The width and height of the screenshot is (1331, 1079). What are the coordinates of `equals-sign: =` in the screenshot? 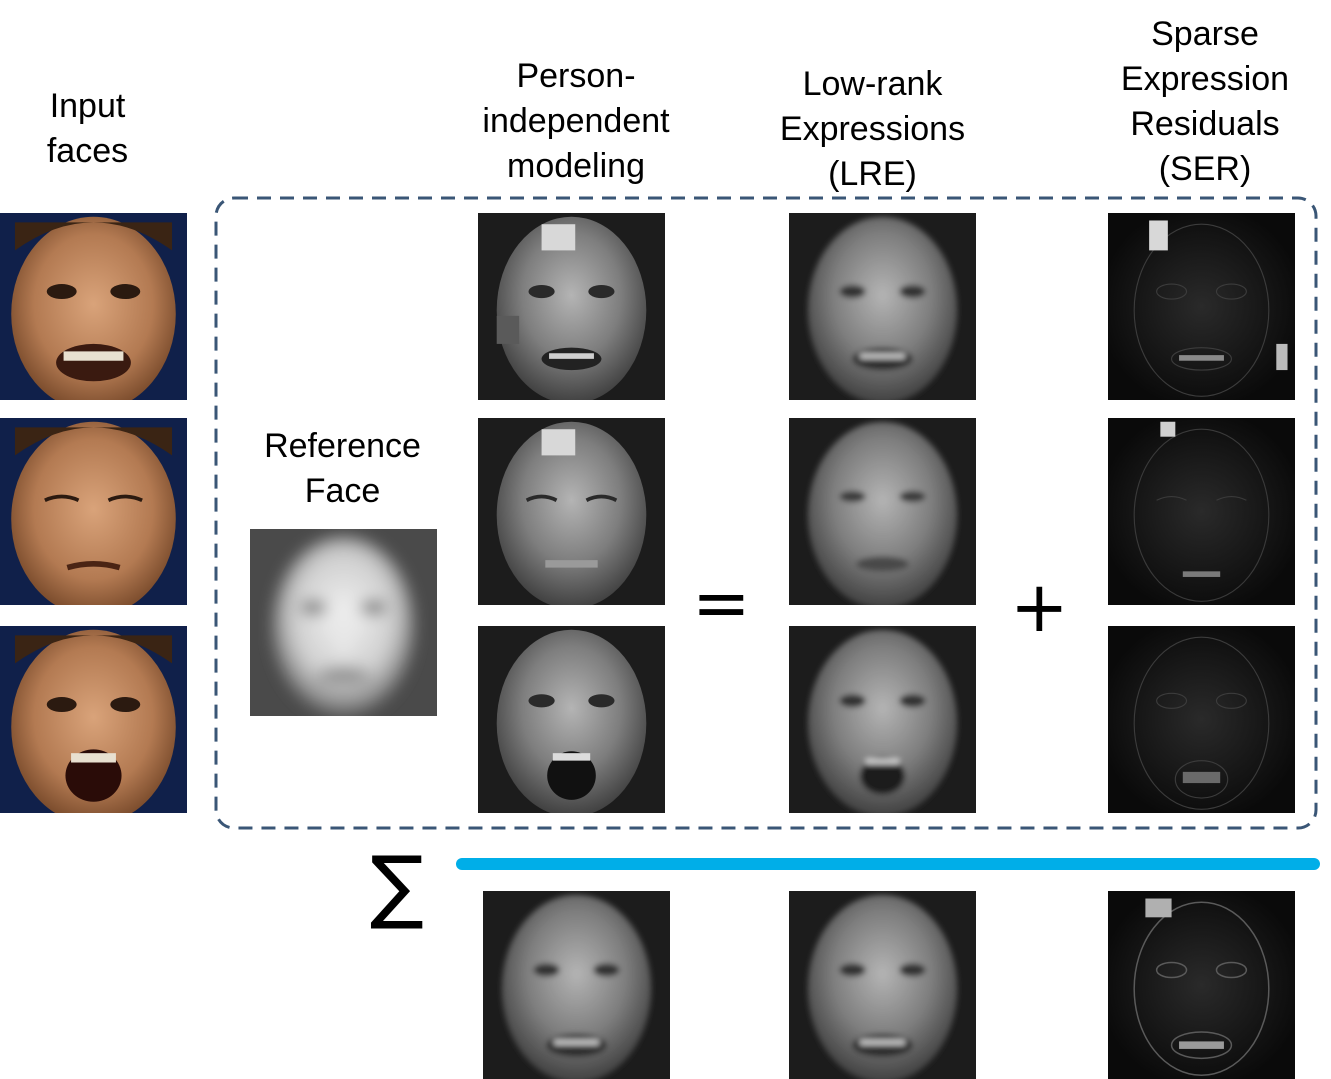 It's located at (721, 603).